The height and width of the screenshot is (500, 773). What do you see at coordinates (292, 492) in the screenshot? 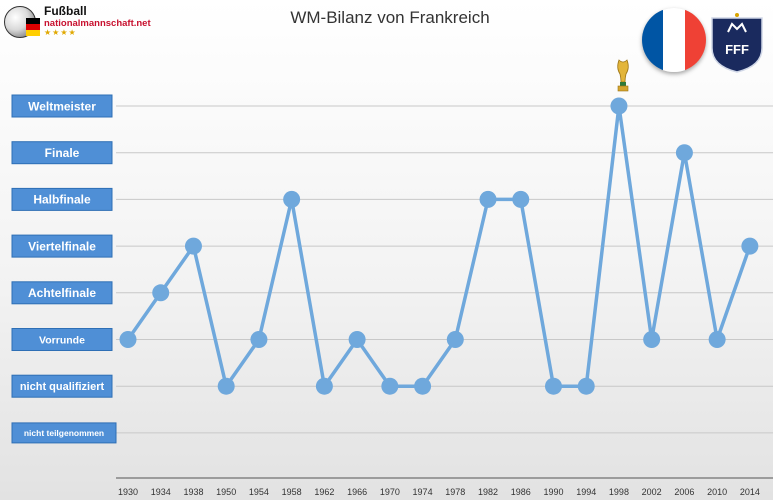
I see `x-tick-label: 1958` at bounding box center [292, 492].